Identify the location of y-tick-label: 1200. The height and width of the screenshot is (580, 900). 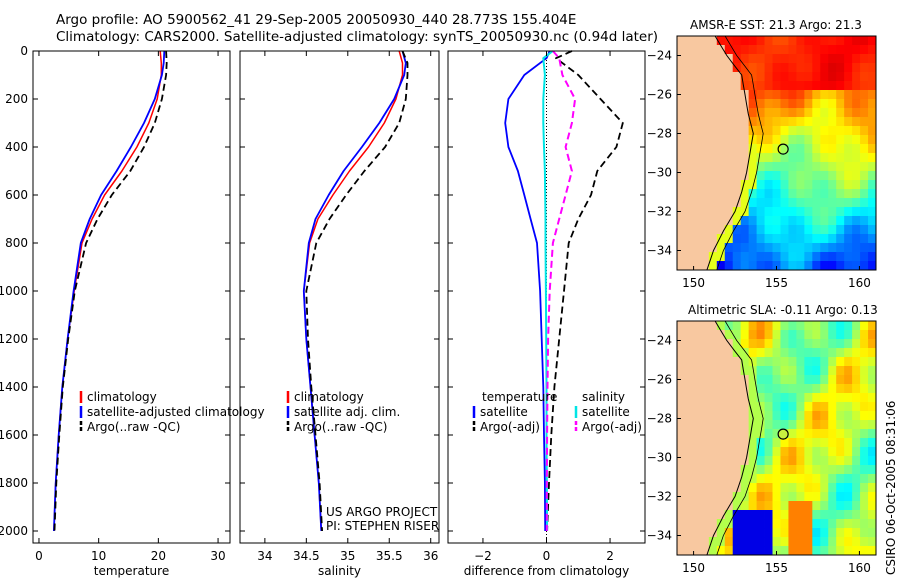
(14, 339).